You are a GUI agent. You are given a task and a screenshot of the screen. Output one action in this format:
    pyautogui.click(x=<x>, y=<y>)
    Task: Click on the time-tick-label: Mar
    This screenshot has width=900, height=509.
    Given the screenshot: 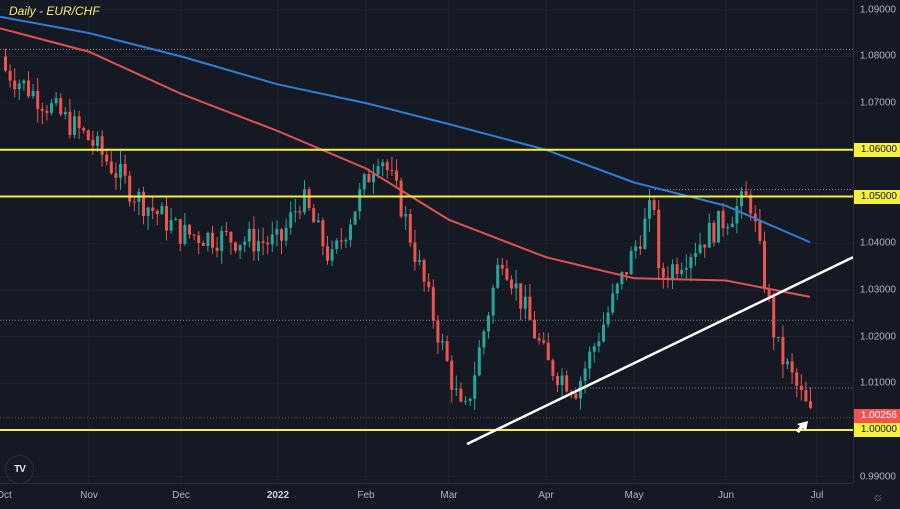 What is the action you would take?
    pyautogui.click(x=449, y=495)
    